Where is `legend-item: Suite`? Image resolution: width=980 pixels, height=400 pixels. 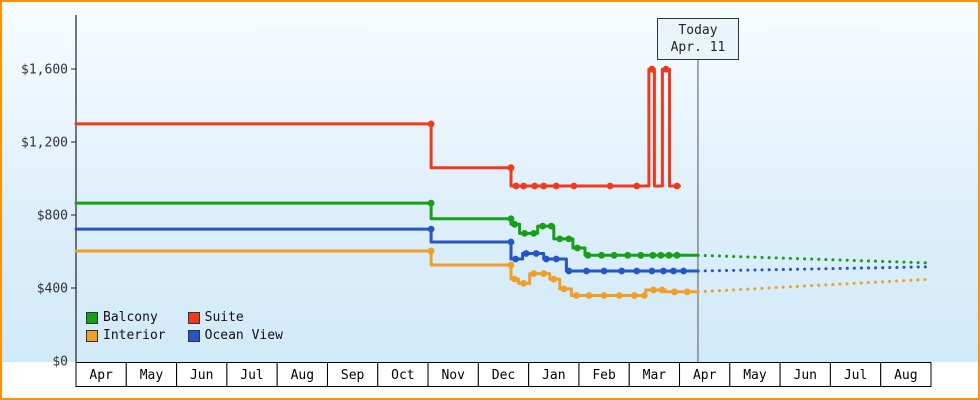 legend-item: Suite is located at coordinates (235, 317).